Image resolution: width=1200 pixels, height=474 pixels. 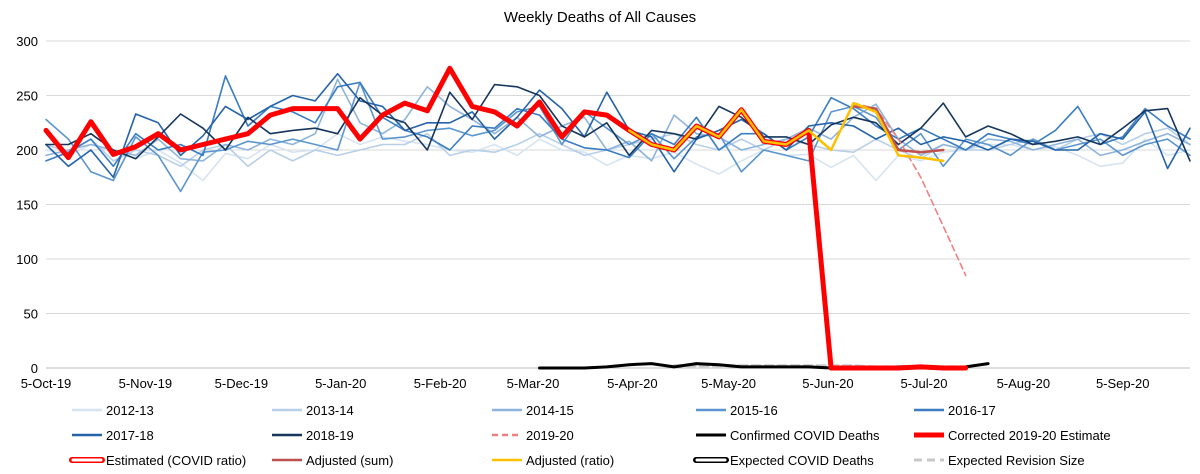 I want to click on legend-item-estimated-covid-ratio: Estimated (COVID ratio), so click(x=157, y=460).